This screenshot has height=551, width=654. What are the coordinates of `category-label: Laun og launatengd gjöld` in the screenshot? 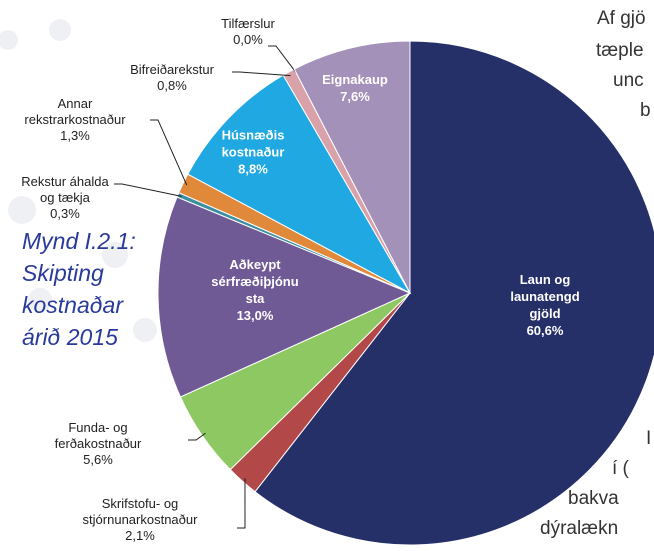 It's located at (545, 296).